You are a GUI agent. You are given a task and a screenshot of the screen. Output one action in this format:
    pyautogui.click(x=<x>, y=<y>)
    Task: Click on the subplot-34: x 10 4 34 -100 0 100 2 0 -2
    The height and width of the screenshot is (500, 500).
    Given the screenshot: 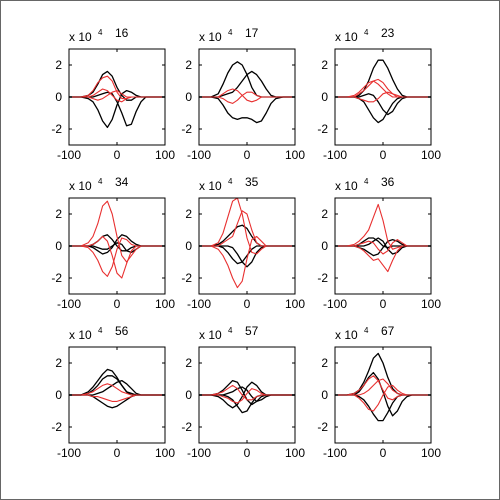 What is the action you would take?
    pyautogui.click(x=113, y=243)
    